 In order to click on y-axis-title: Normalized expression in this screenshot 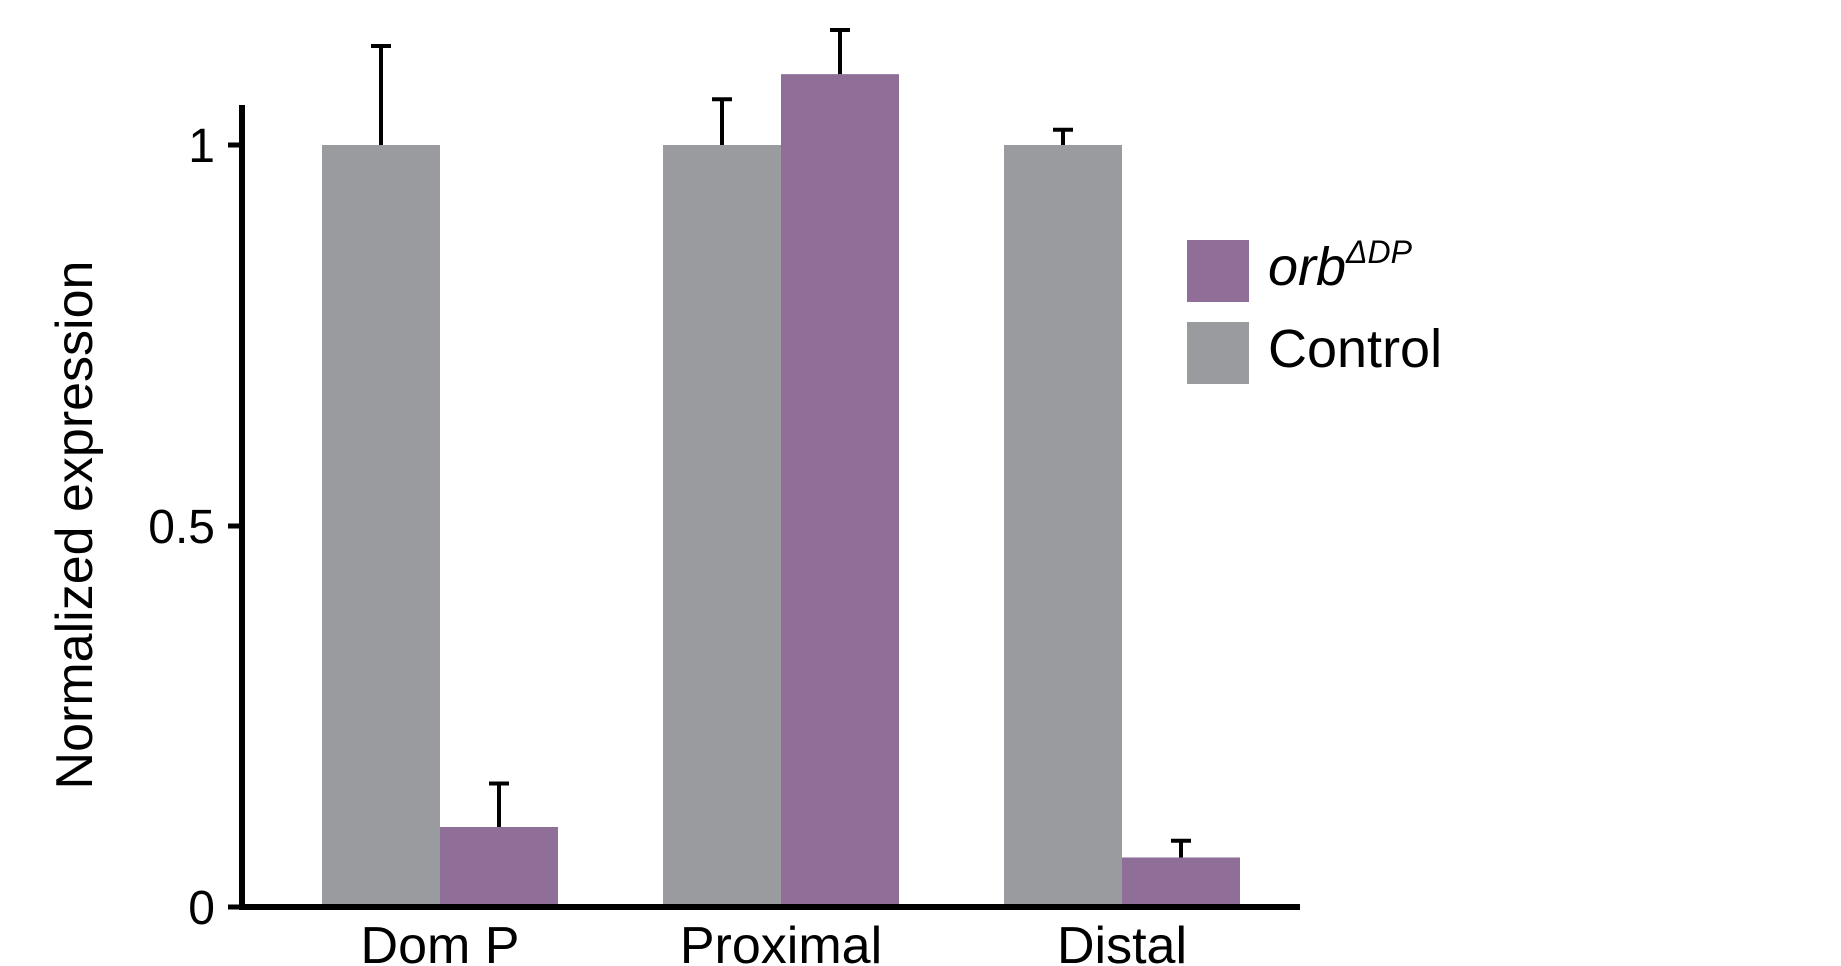, I will do `click(75, 525)`.